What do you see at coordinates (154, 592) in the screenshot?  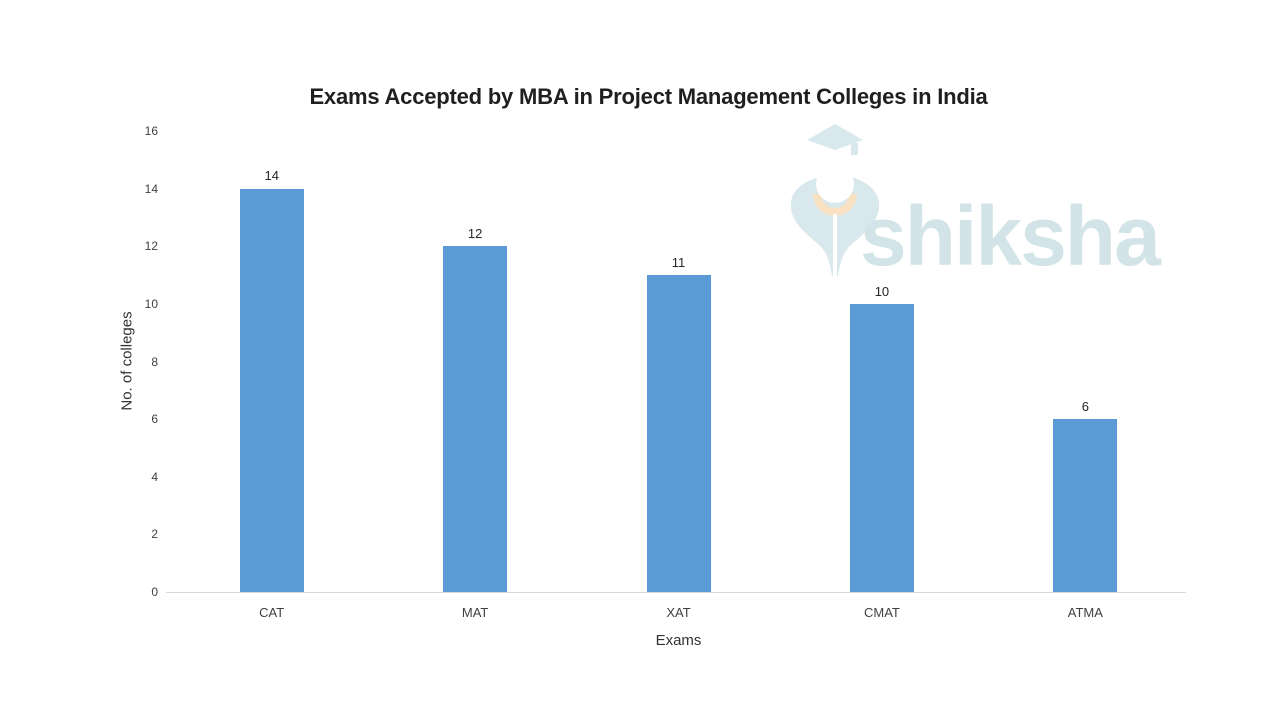 I see `y-tick-label: 0` at bounding box center [154, 592].